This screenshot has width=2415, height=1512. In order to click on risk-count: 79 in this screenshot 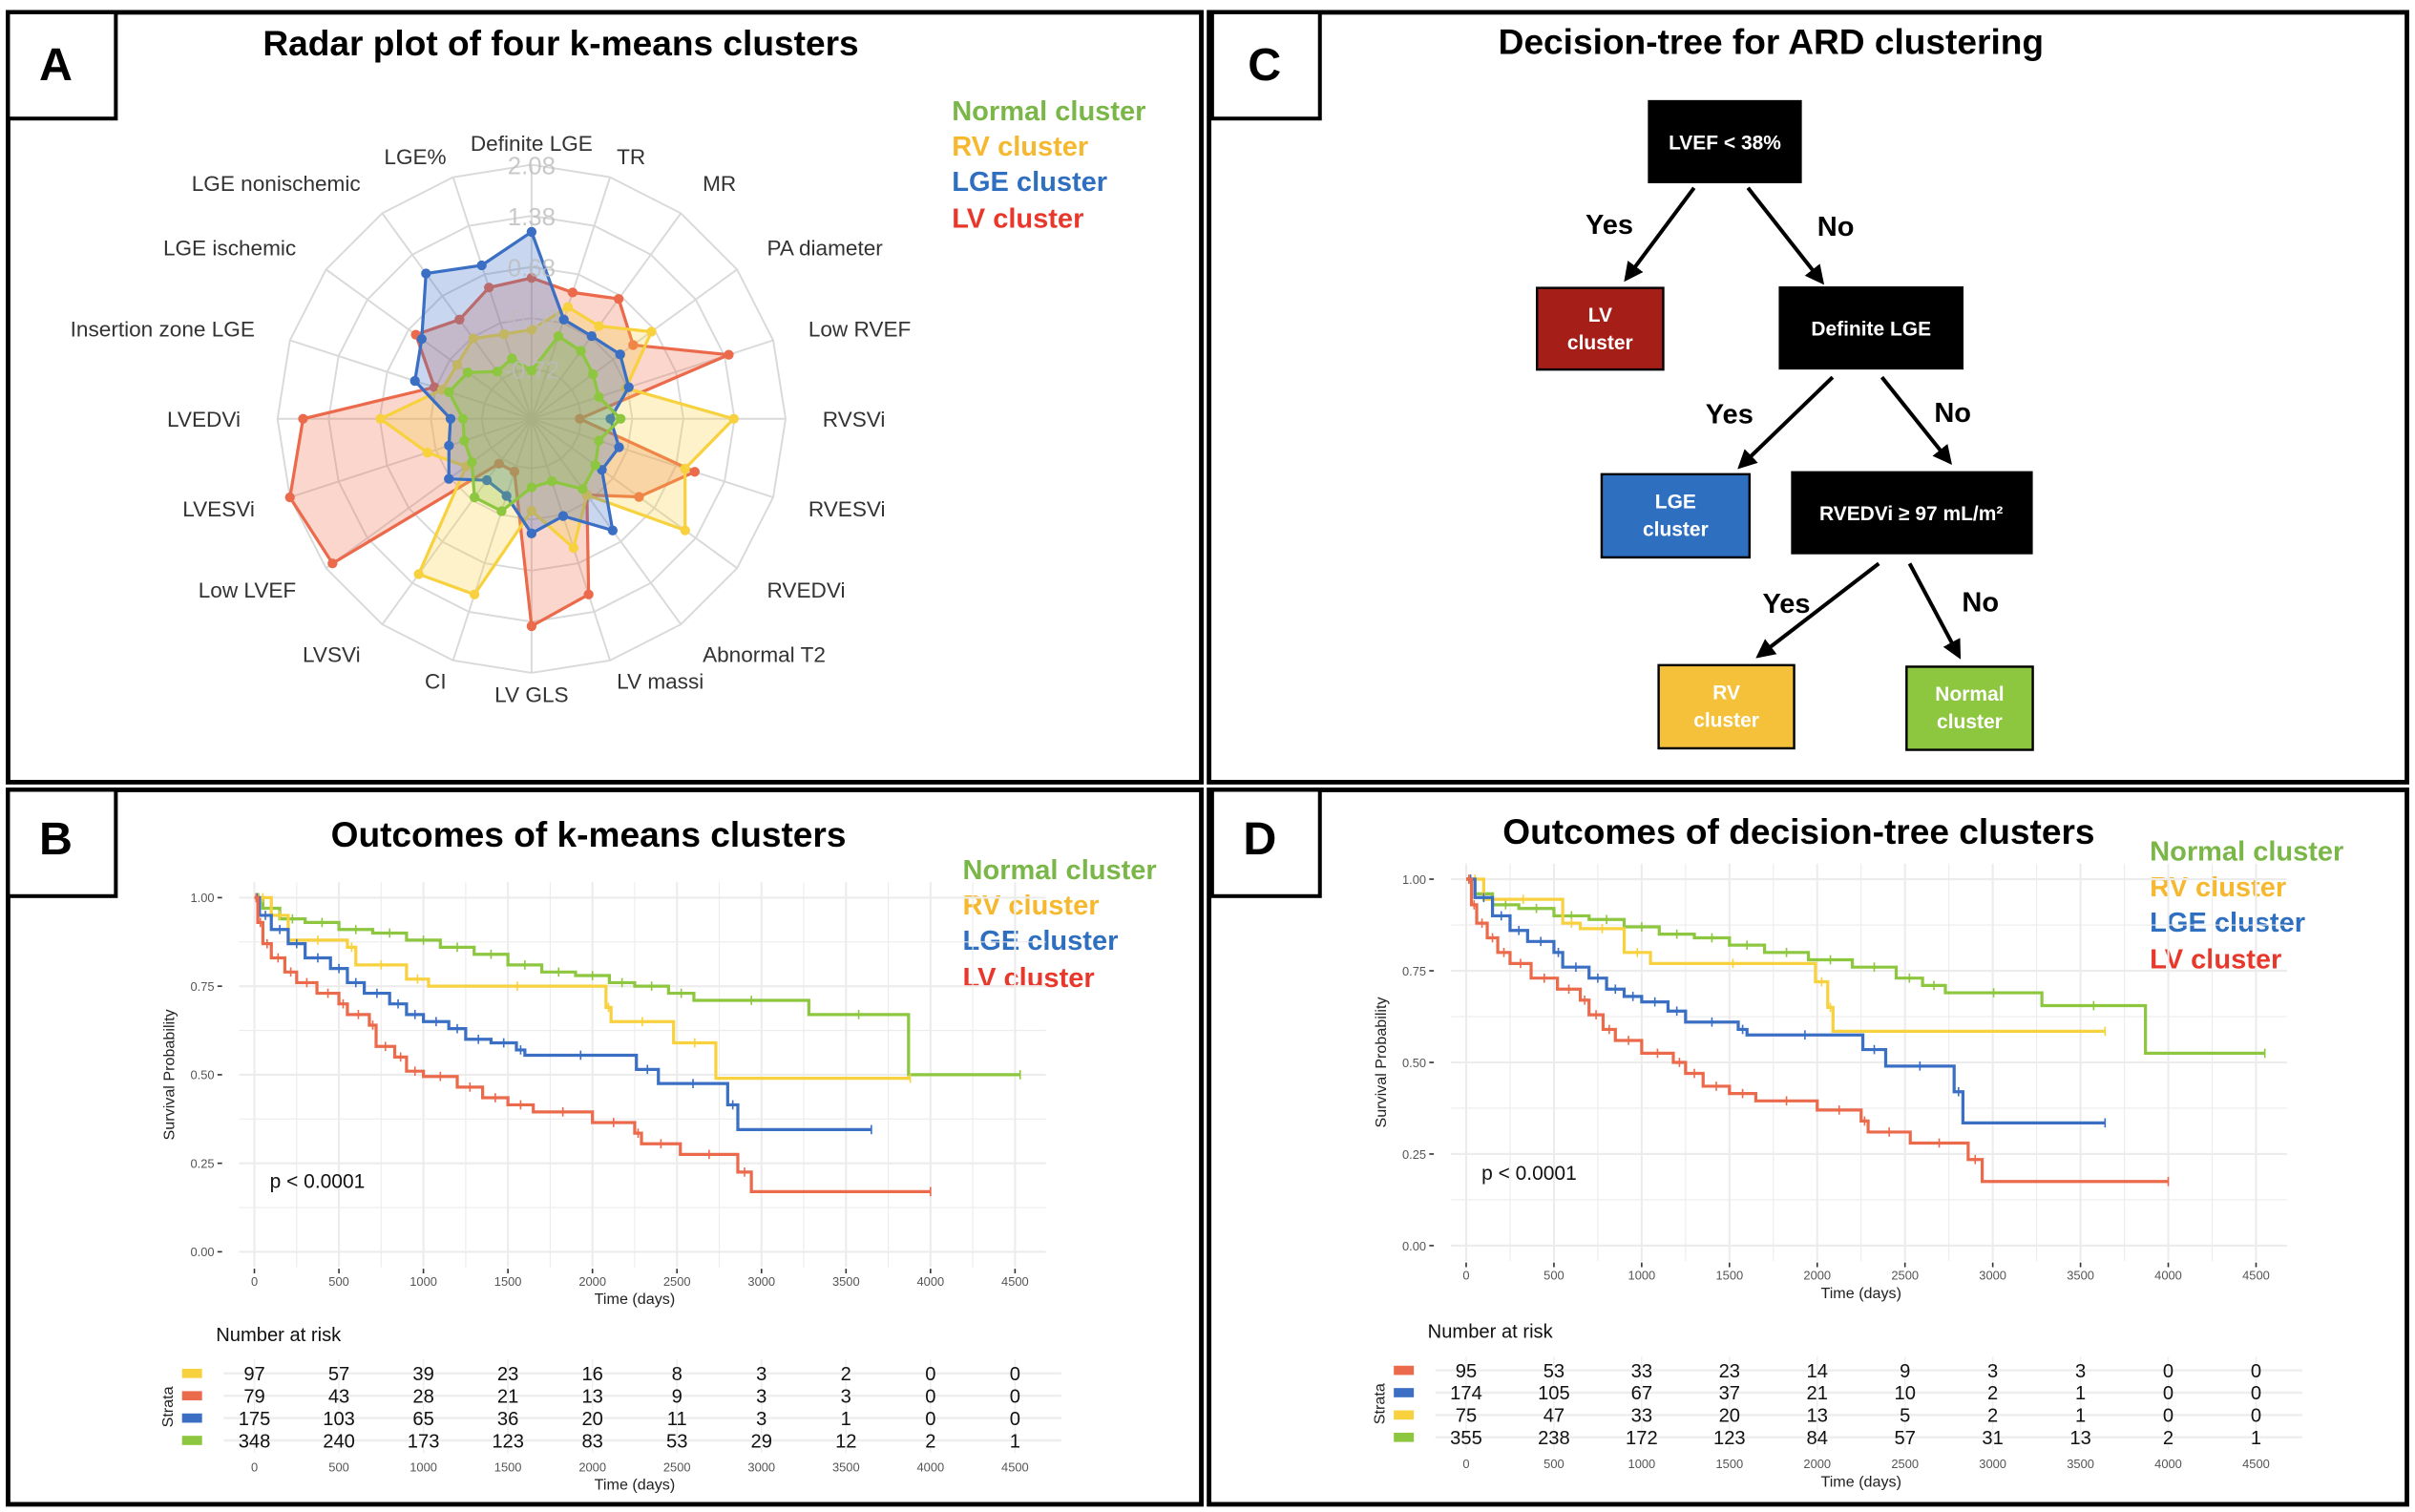, I will do `click(254, 1396)`.